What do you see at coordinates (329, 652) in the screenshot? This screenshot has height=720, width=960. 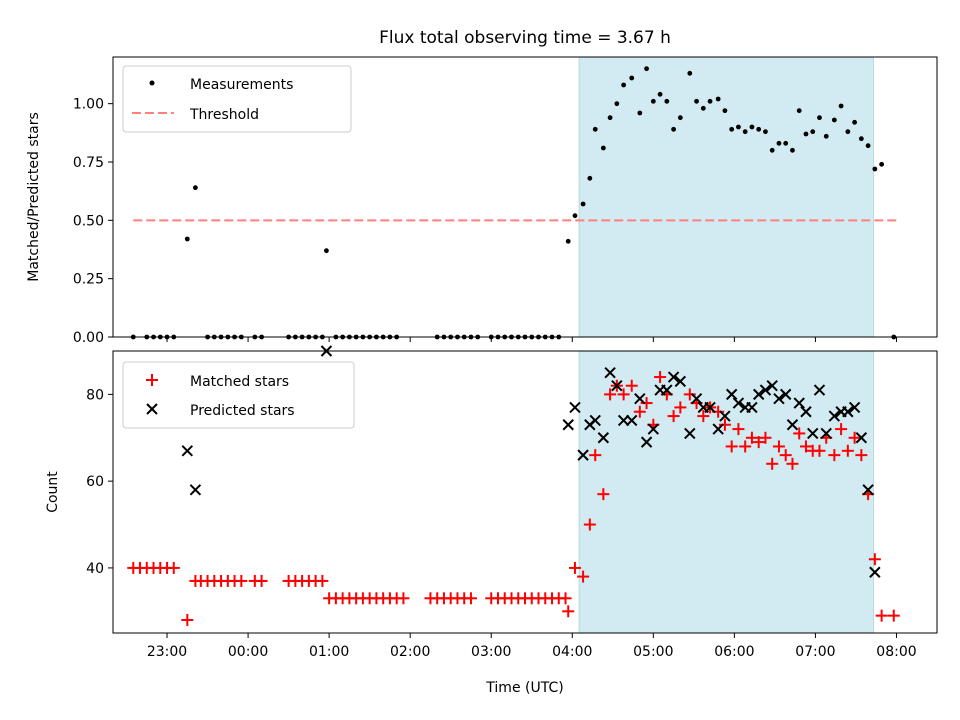 I see `count-panel-xtick-label: 01:00` at bounding box center [329, 652].